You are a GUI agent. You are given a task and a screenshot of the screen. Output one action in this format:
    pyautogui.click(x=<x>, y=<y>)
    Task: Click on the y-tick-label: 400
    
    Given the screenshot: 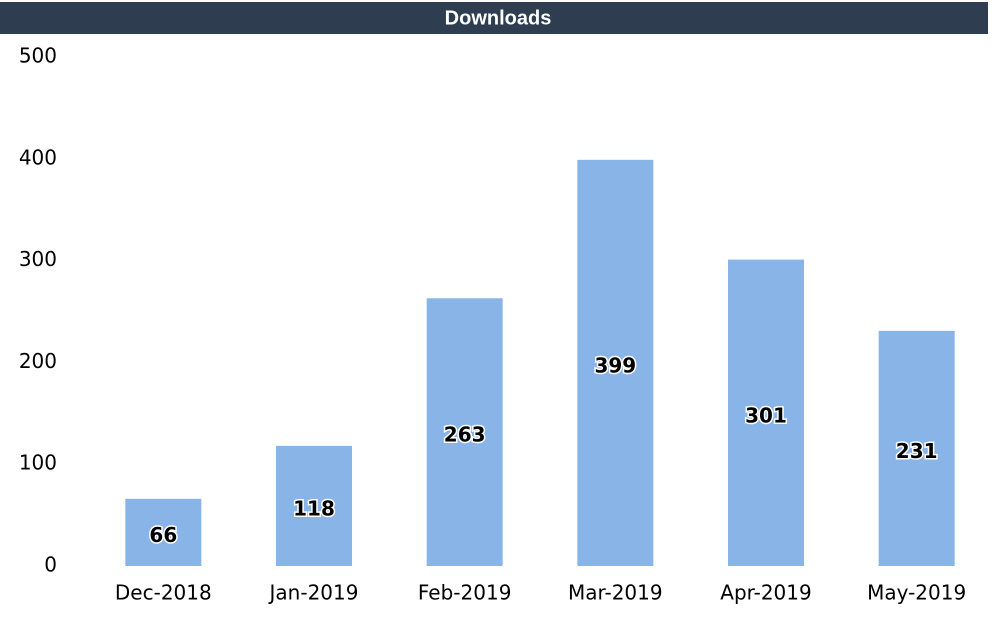 What is the action you would take?
    pyautogui.click(x=38, y=157)
    